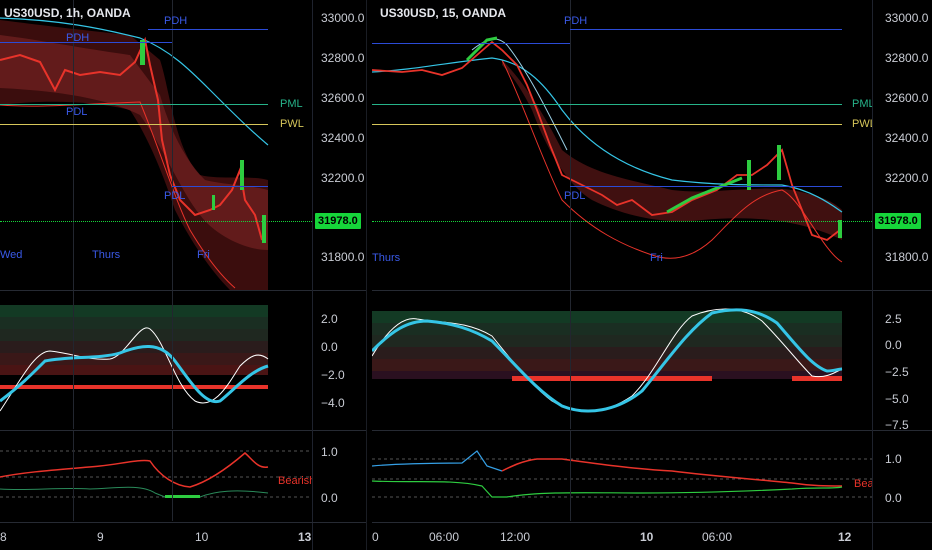 Image resolution: width=932 pixels, height=550 pixels. I want to click on right-day-label-thurs: Thurs, so click(386, 258).